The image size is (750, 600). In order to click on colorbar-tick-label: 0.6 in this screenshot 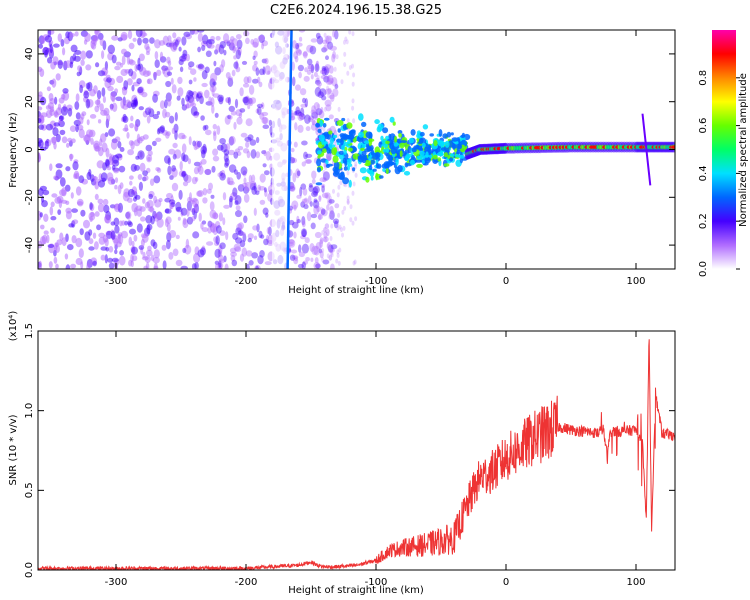, I will do `click(703, 126)`.